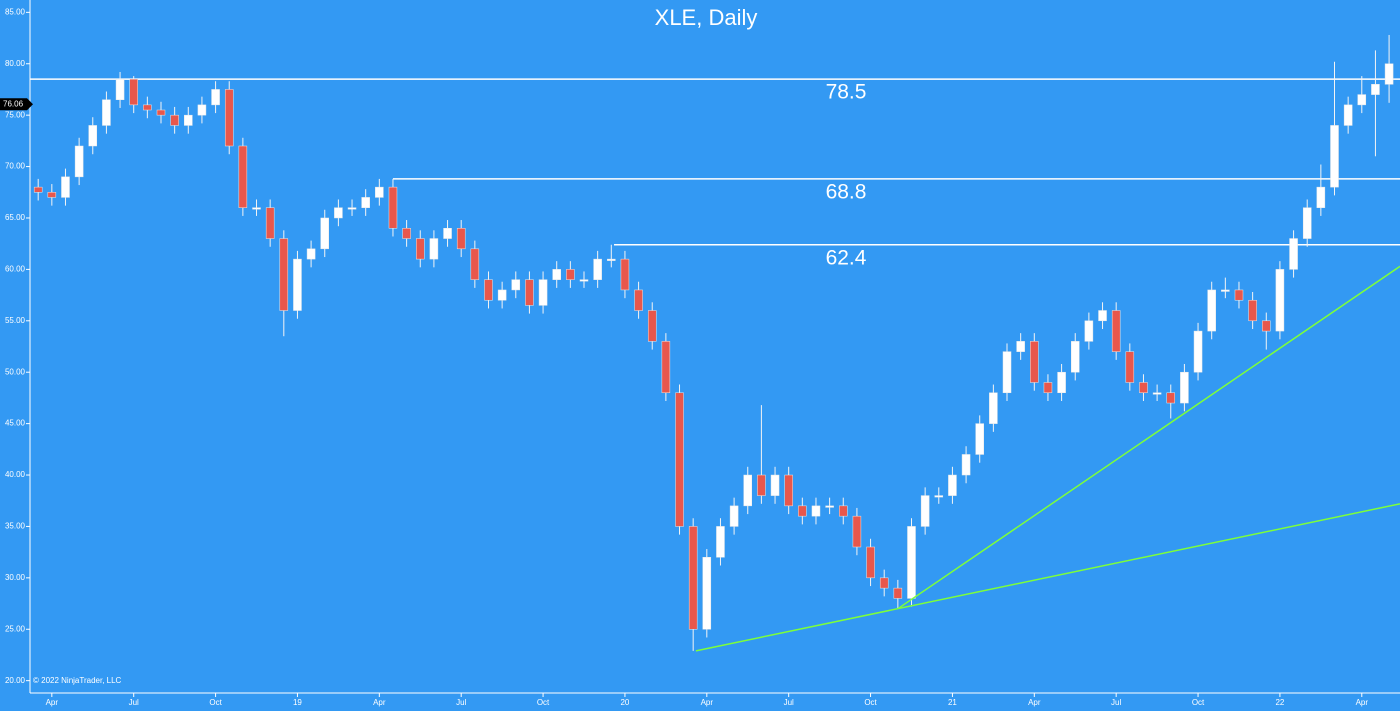 This screenshot has width=1400, height=711. Describe the element at coordinates (15, 11) in the screenshot. I see `y-tick-label: 85.00` at that location.